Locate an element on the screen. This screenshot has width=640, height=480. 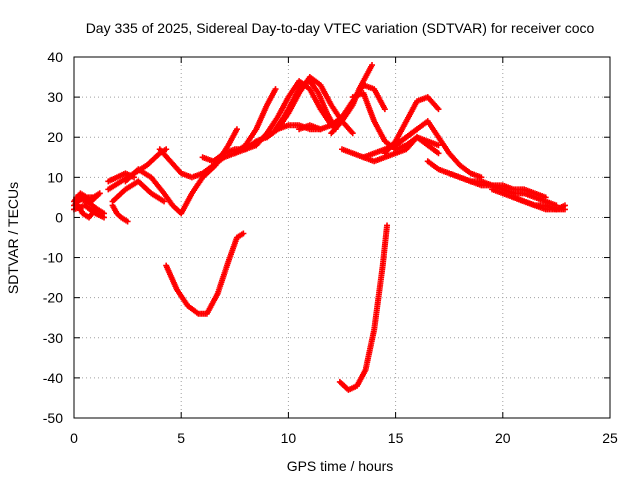
y-tick-label: -30 is located at coordinates (53, 338).